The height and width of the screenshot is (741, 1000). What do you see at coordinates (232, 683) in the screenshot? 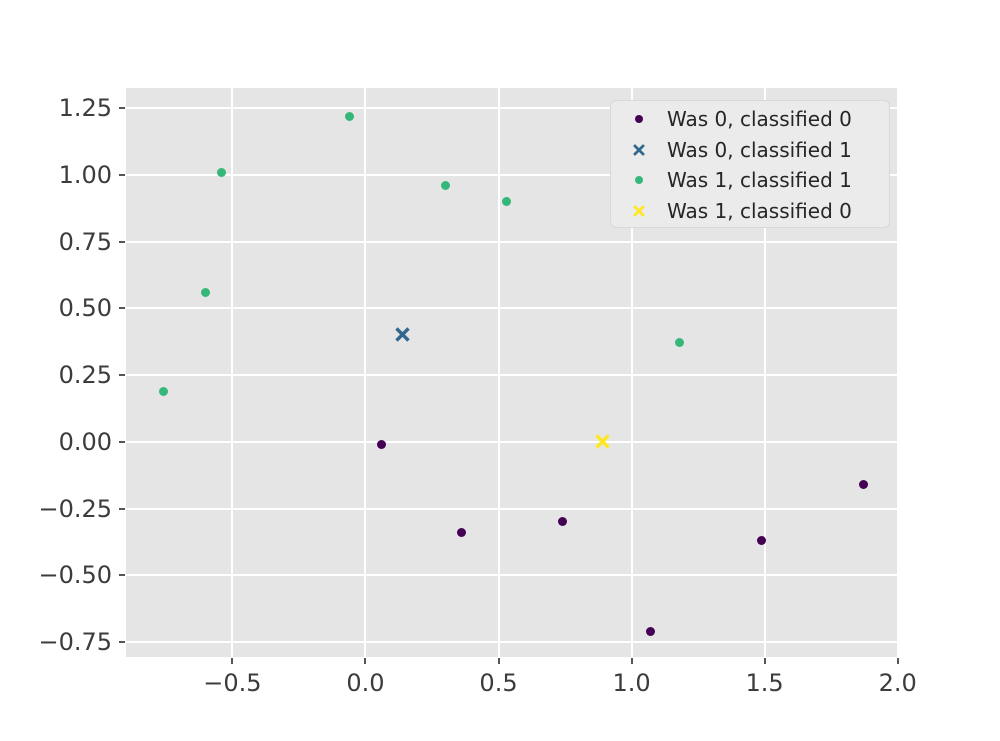
I see `x-tick-label: −0.5` at bounding box center [232, 683].